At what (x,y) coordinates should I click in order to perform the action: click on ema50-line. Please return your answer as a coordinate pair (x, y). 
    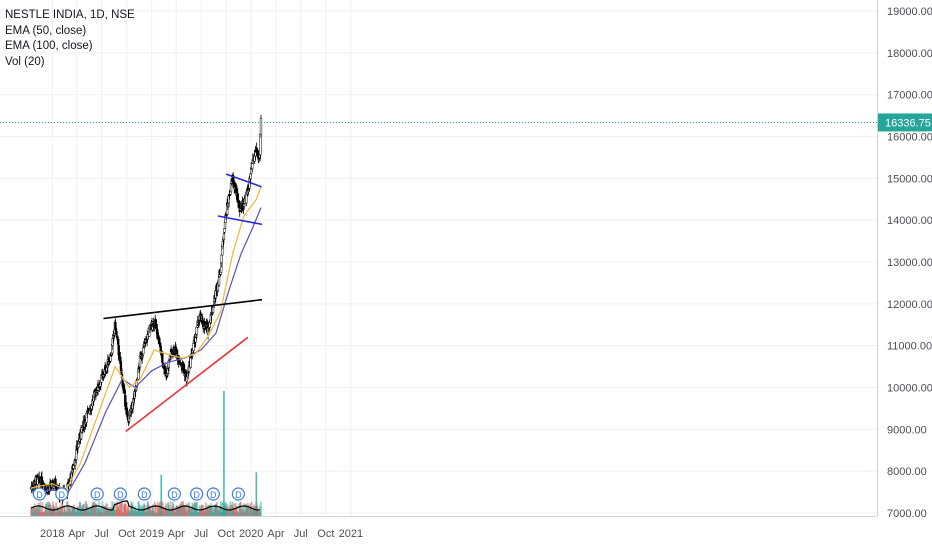
    Looking at the image, I should click on (146, 338).